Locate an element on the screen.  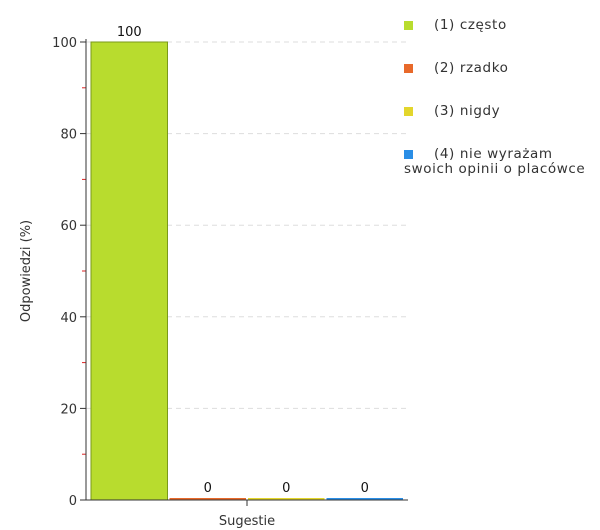
y-tick-label-60: 60 is located at coordinates (68, 226).